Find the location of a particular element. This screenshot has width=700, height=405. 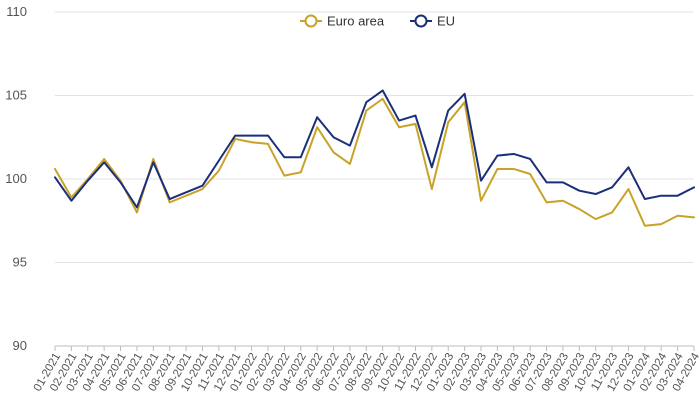

y-tick-label: 95 is located at coordinates (20, 262).